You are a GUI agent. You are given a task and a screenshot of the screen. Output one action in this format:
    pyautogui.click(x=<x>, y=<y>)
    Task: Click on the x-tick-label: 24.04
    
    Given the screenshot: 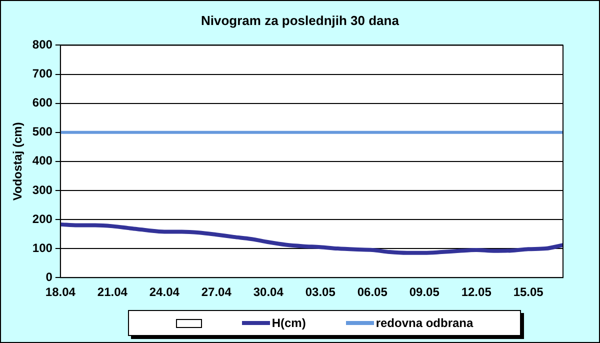 What is the action you would take?
    pyautogui.click(x=164, y=292)
    